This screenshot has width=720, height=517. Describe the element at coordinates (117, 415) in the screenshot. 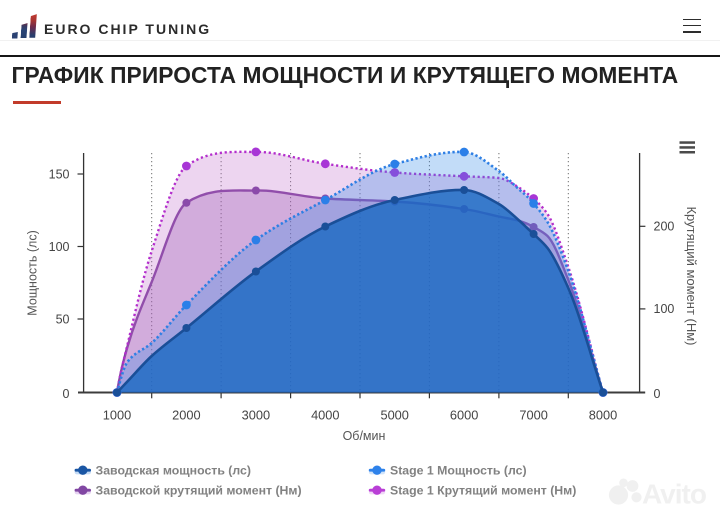

I see `svg-text: 1000` at that location.